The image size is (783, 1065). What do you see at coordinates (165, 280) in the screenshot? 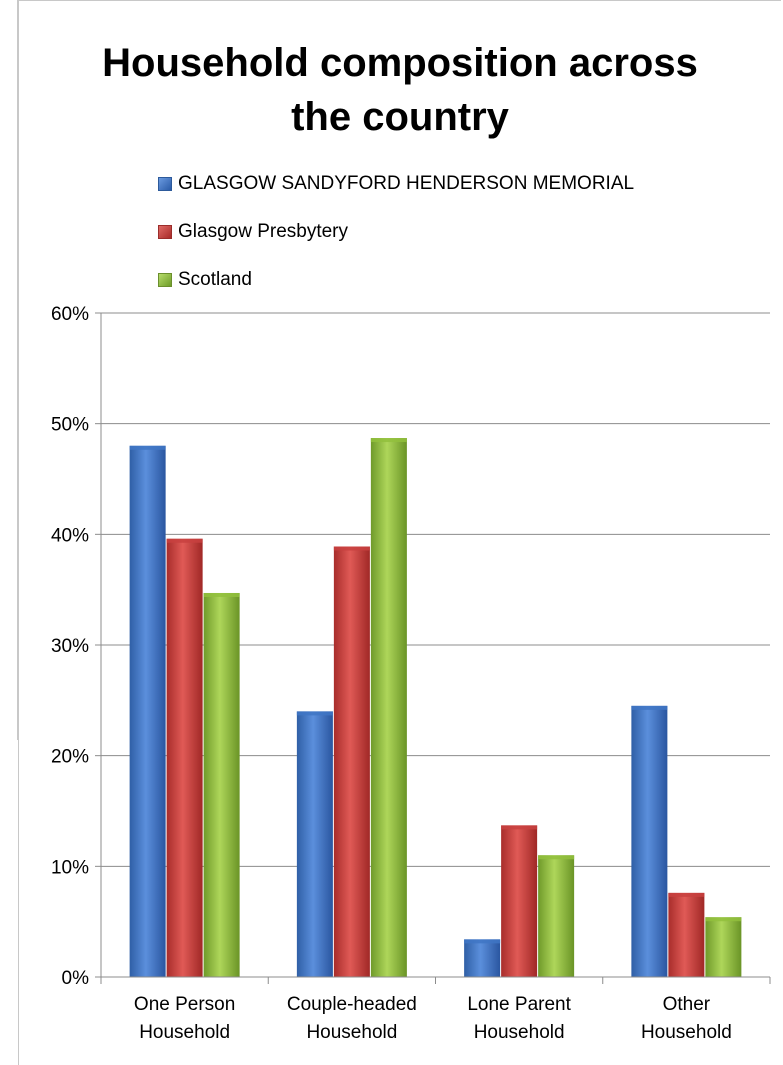
I see `legend-swatch-scotland` at bounding box center [165, 280].